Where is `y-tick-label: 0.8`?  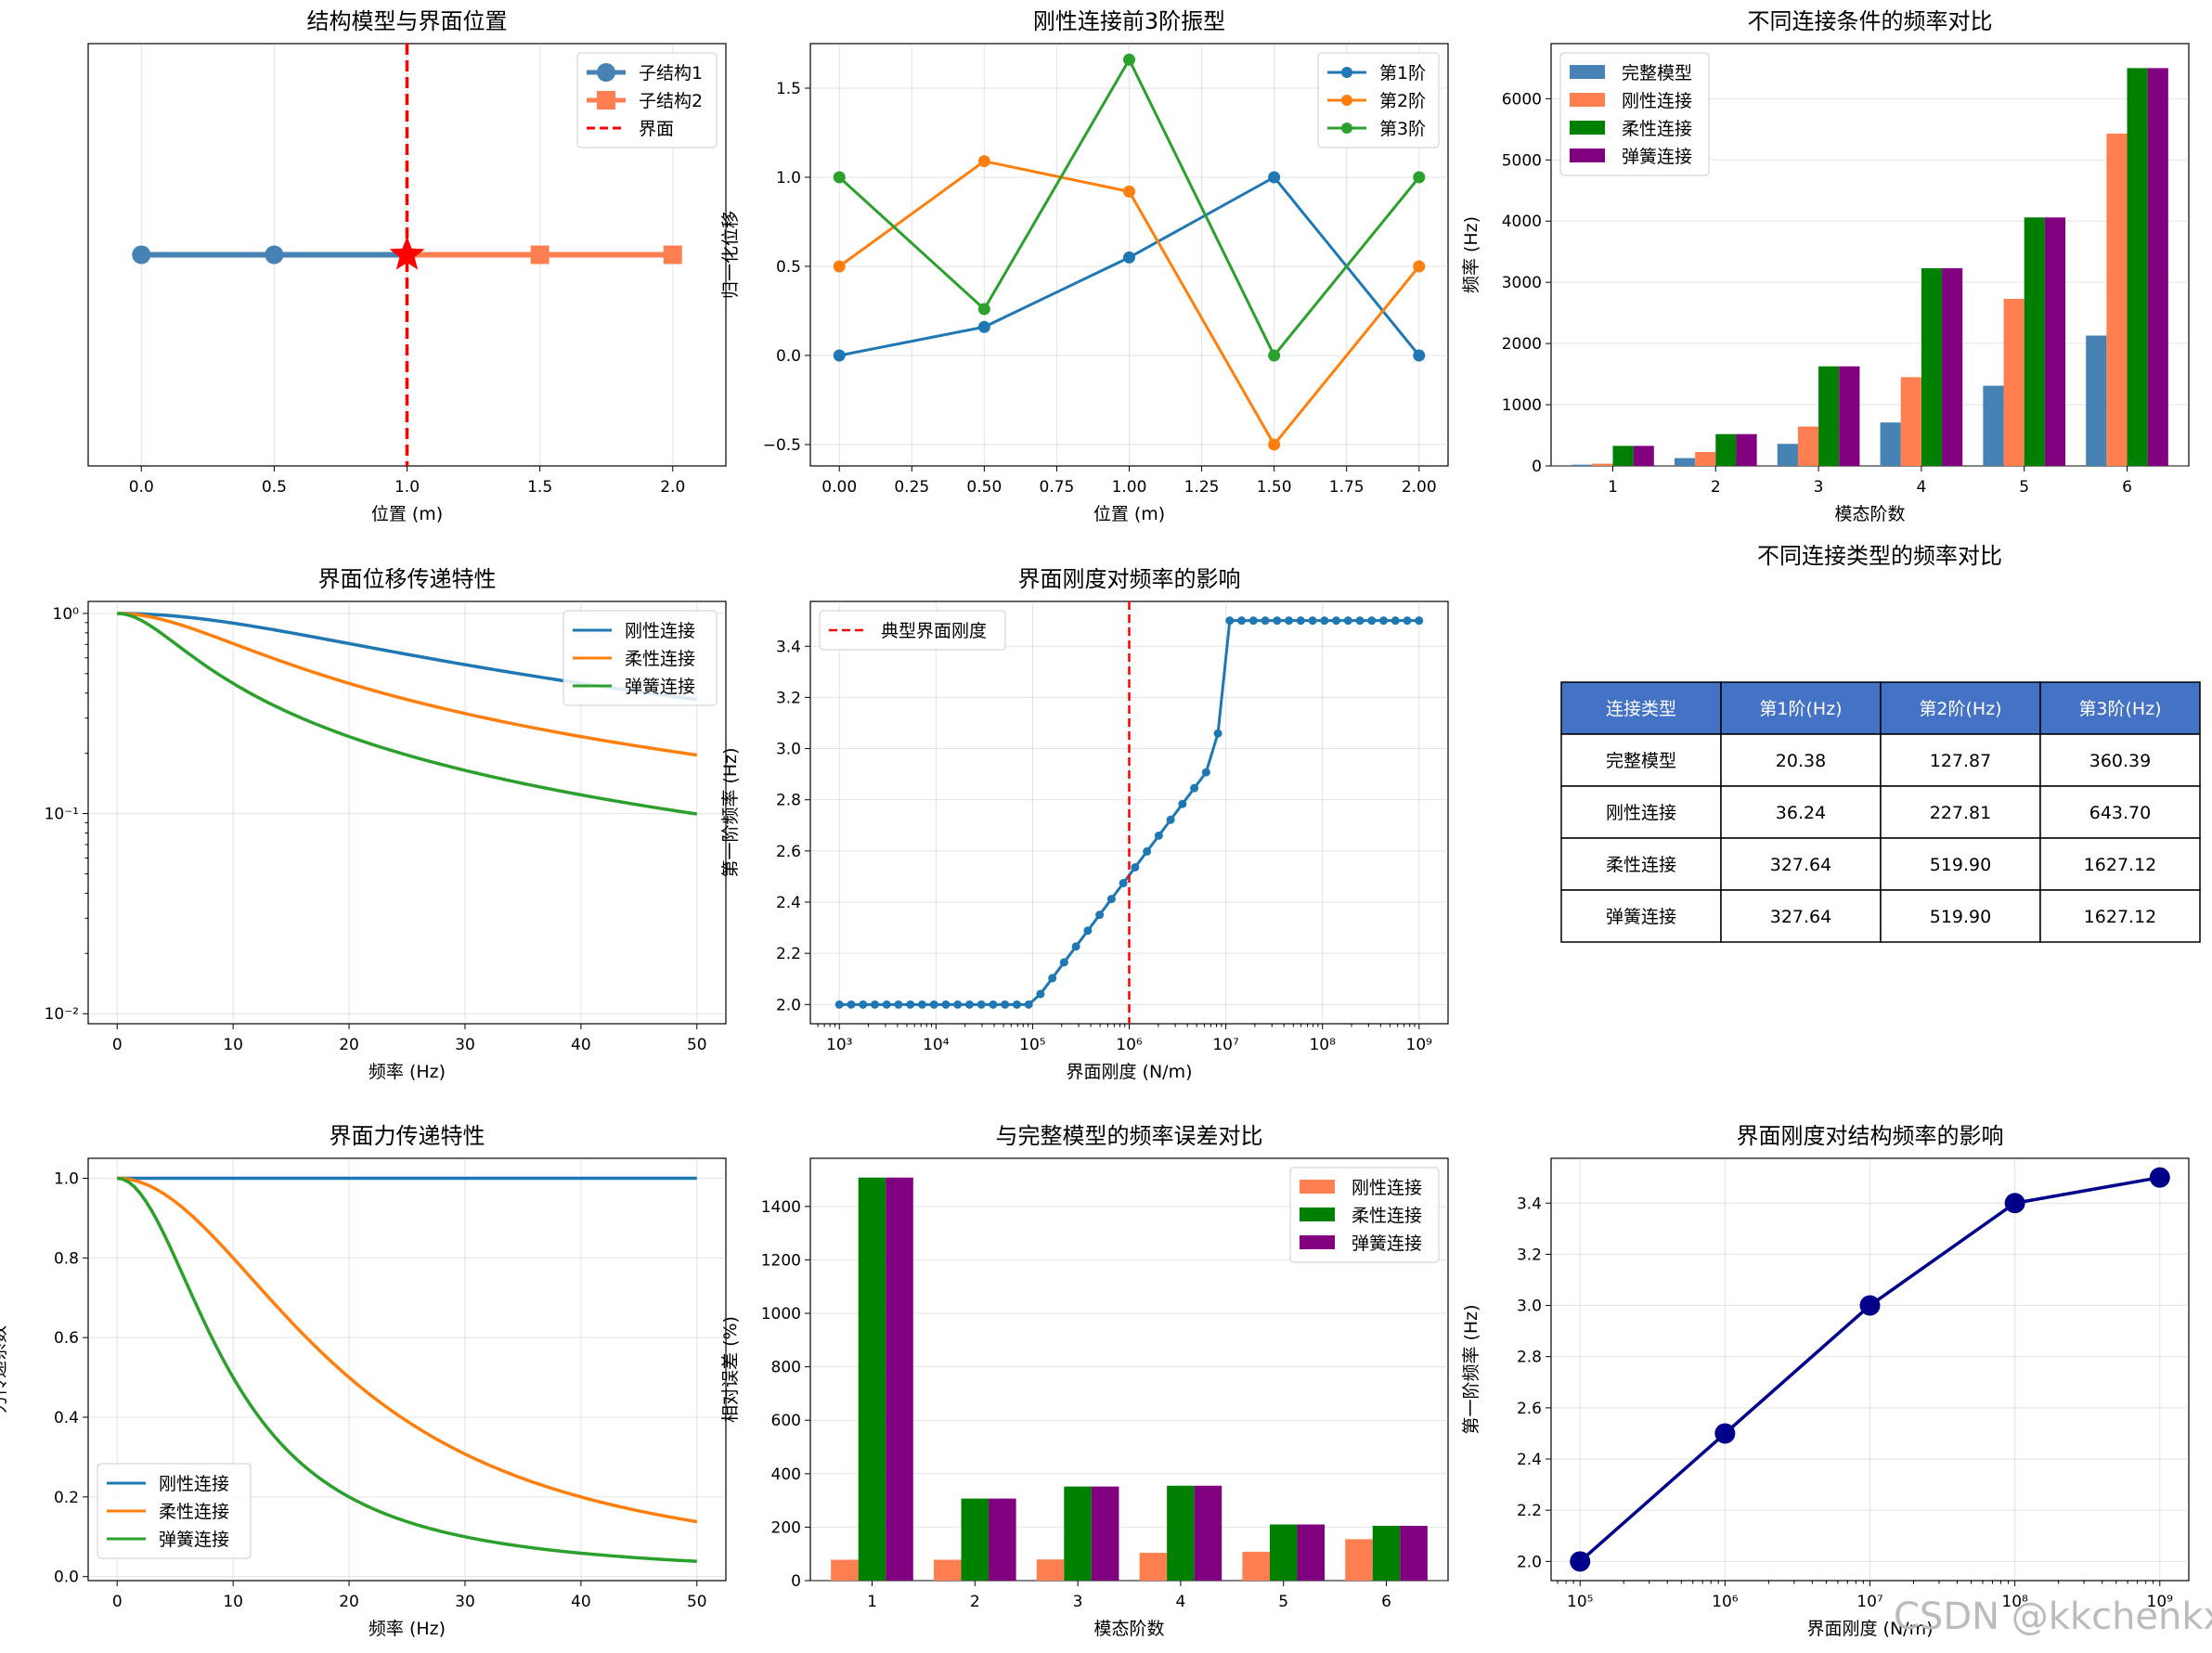 y-tick-label: 0.8 is located at coordinates (66, 1258).